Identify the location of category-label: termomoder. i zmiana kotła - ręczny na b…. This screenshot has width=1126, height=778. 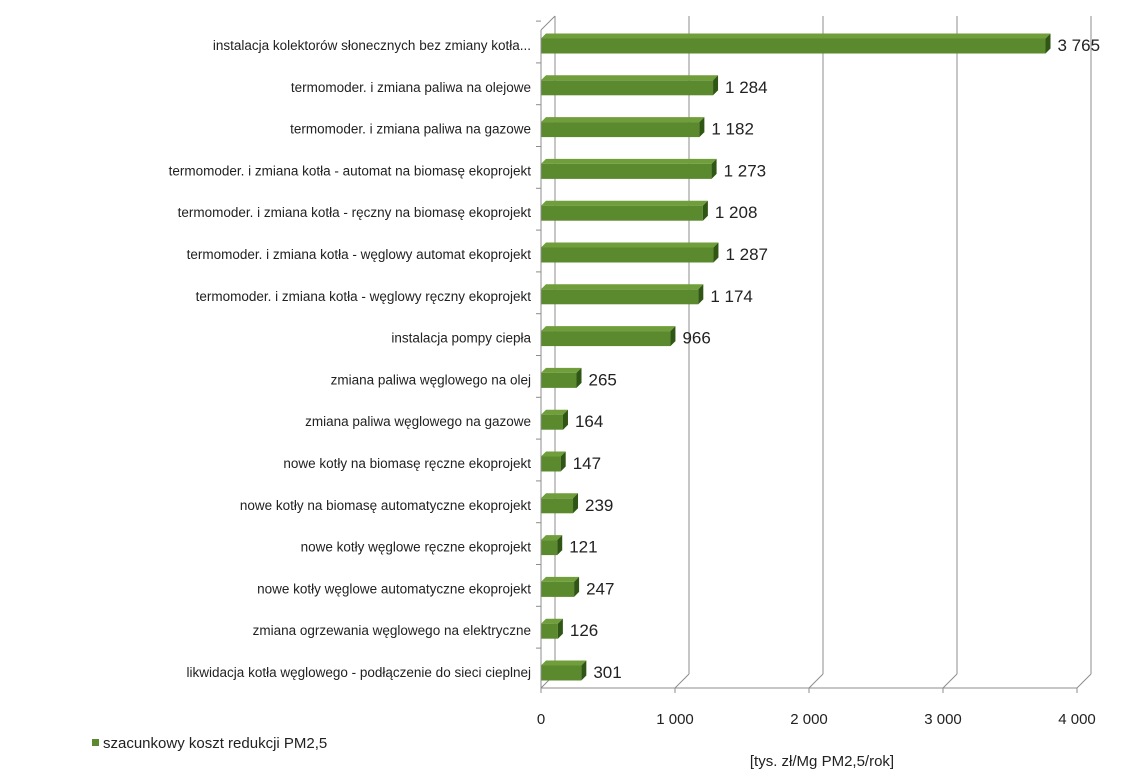
(355, 212).